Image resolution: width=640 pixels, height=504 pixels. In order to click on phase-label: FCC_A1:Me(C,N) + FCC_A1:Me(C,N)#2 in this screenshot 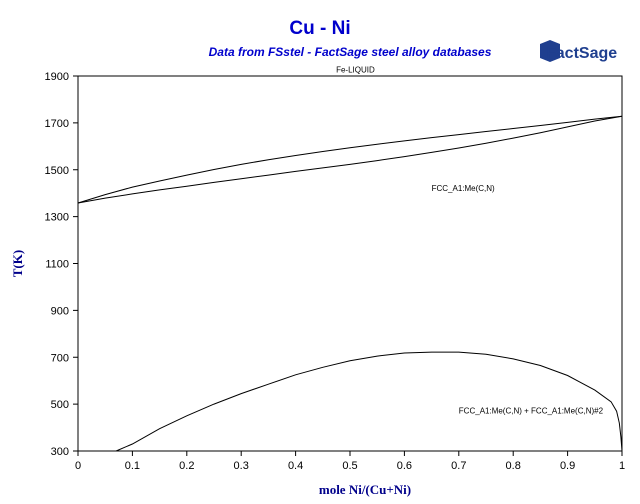, I will do `click(531, 411)`.